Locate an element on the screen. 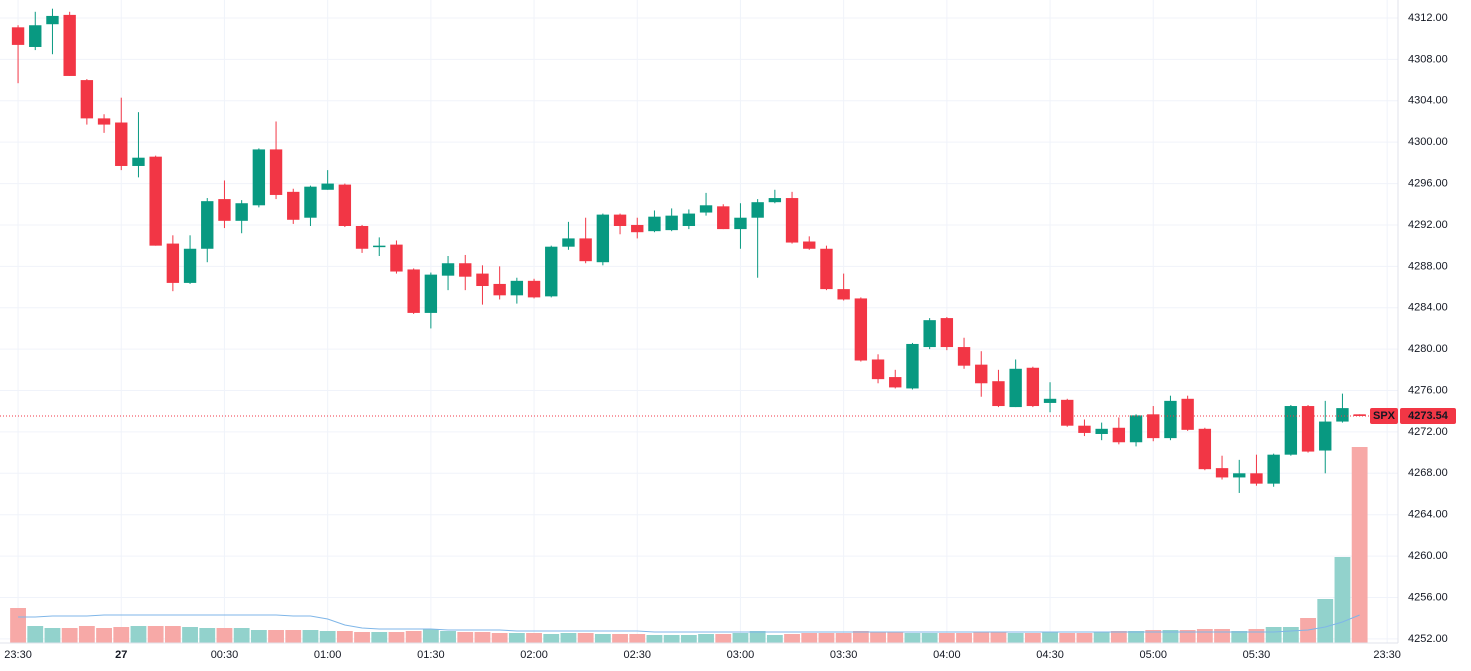  price-axis is located at coordinates (1434, 335).